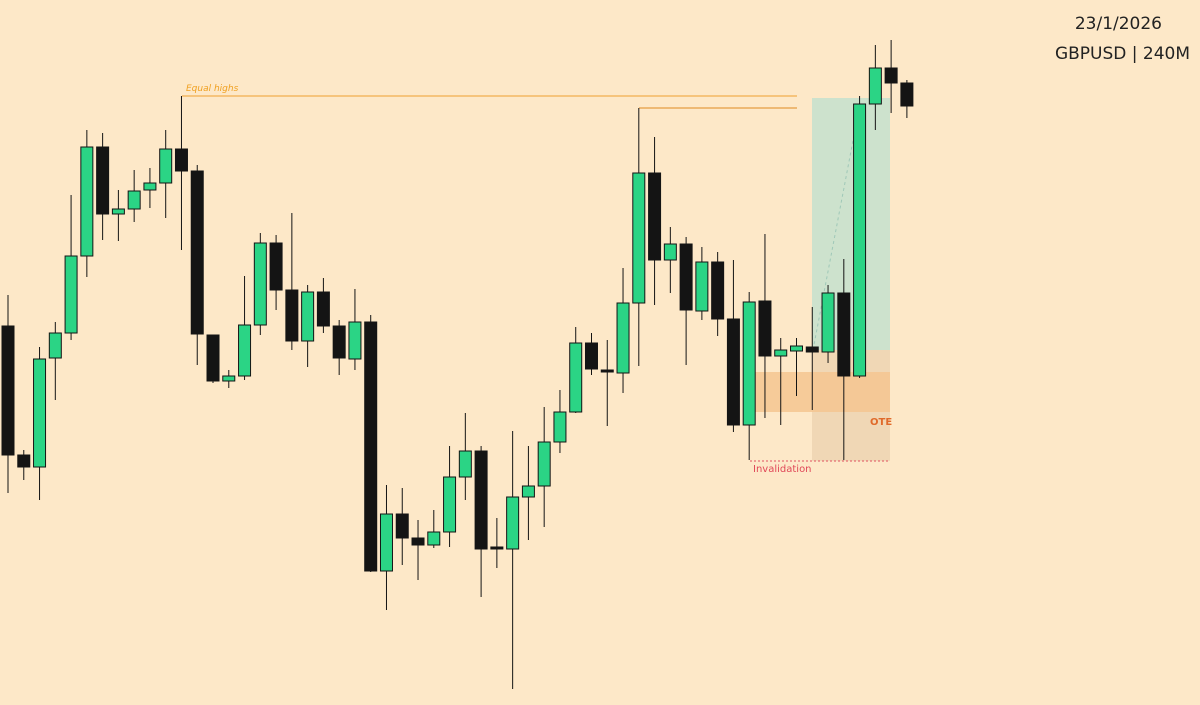 The image size is (1200, 705). What do you see at coordinates (212, 89) in the screenshot?
I see `equal-highs-label: Equal highs` at bounding box center [212, 89].